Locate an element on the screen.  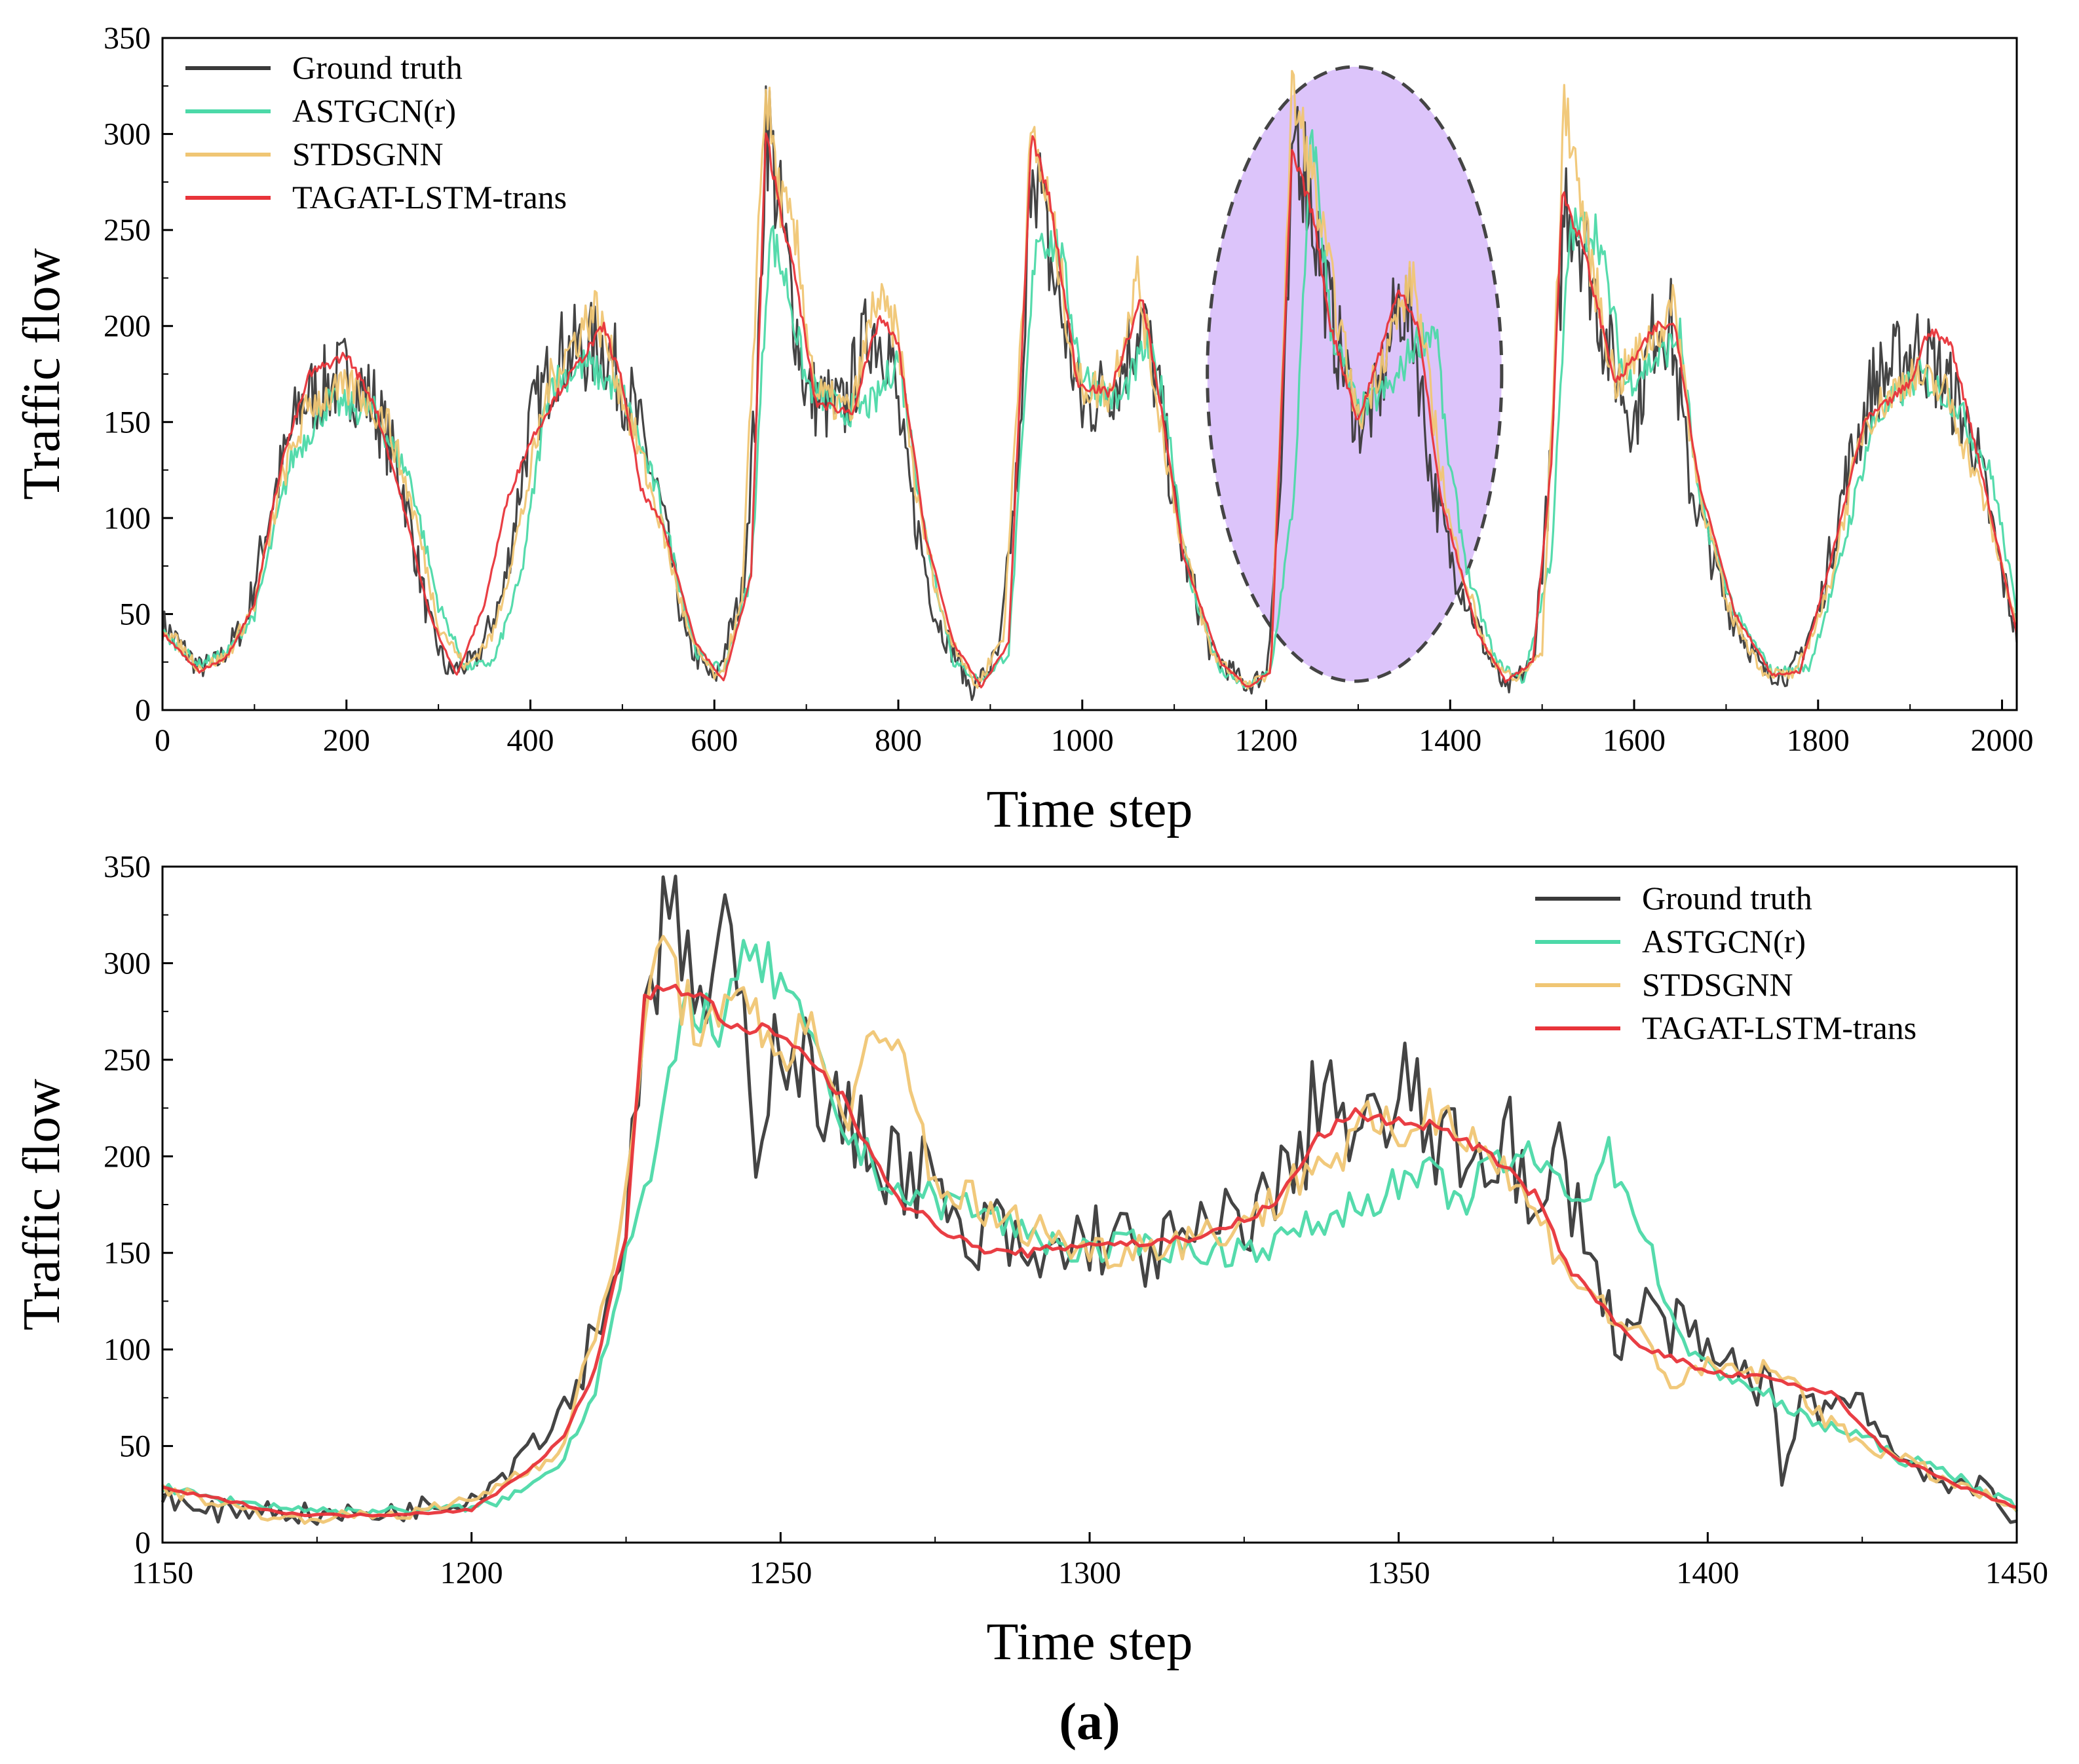
bottom-x-axis-label: Time step is located at coordinates (1090, 1642).